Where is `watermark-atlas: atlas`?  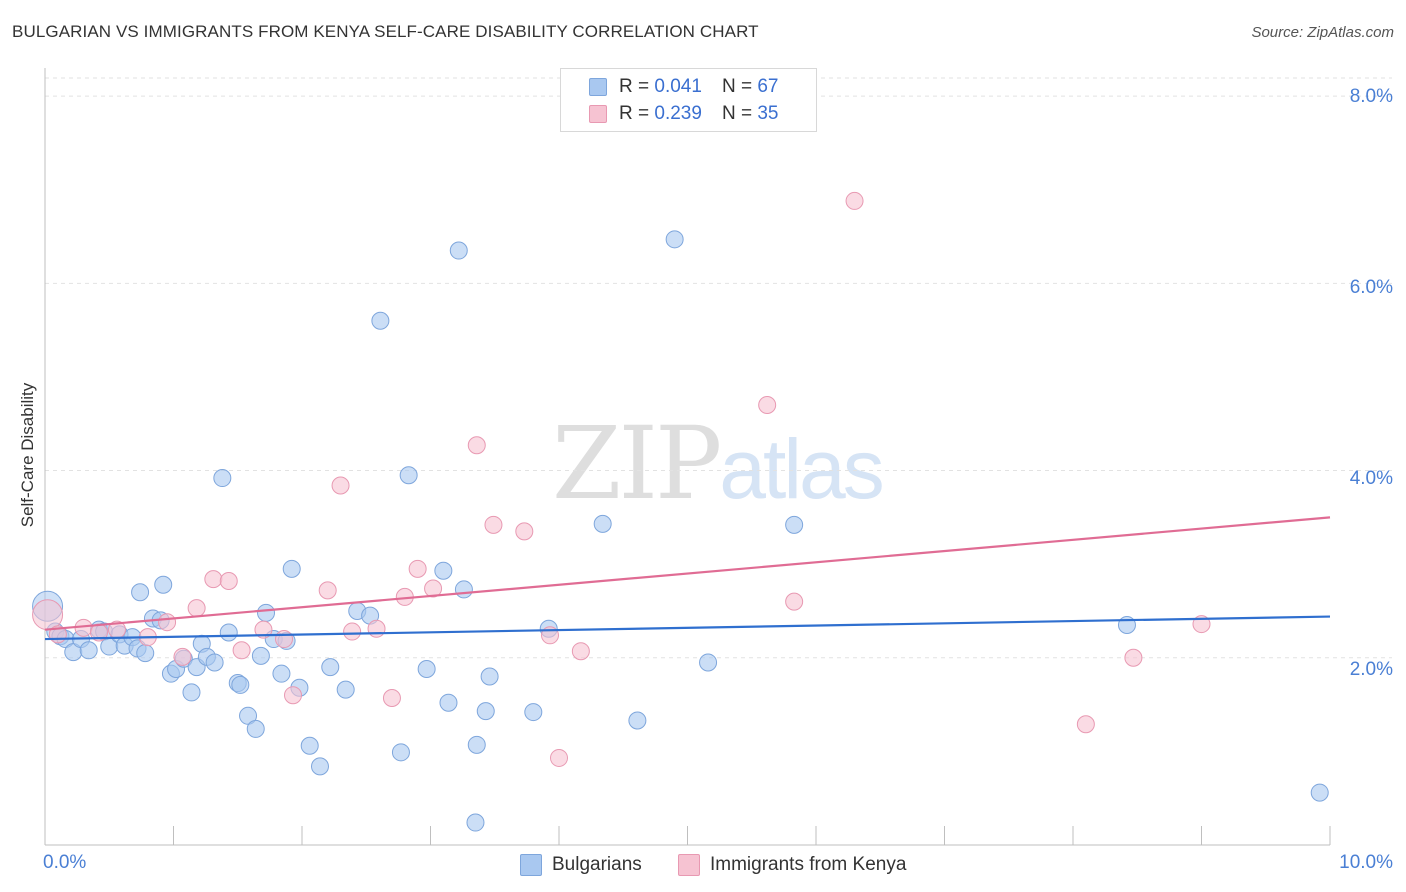 watermark-atlas: atlas is located at coordinates (801, 469).